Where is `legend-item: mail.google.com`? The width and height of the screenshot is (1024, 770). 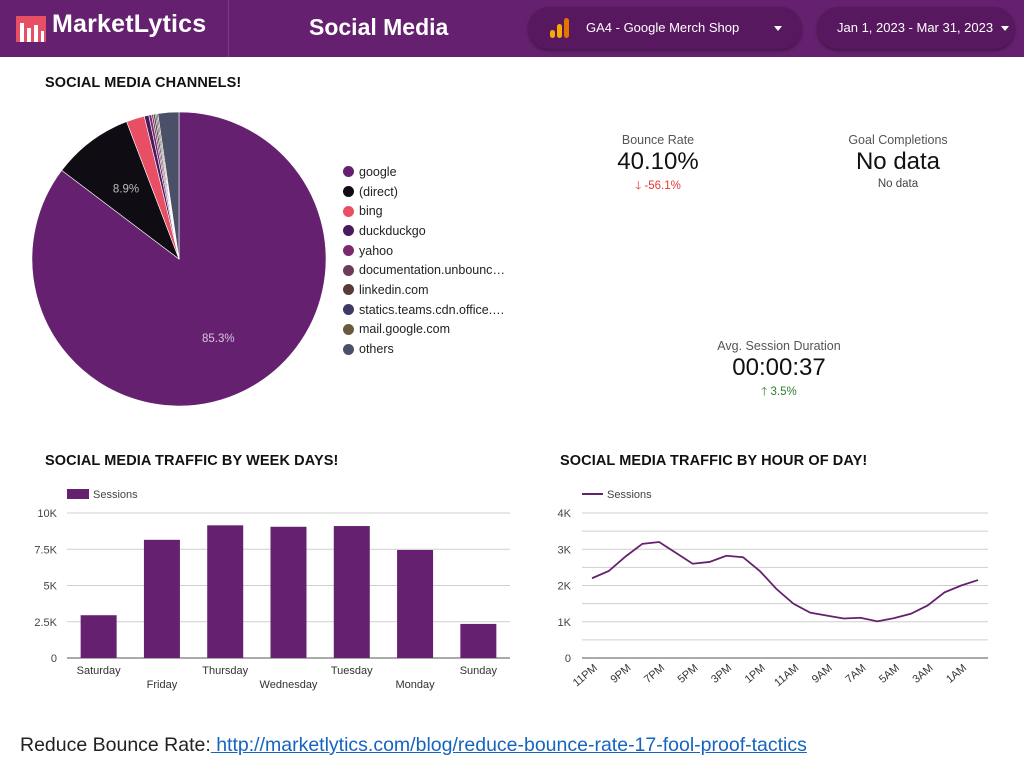
legend-item: mail.google.com is located at coordinates (426, 330).